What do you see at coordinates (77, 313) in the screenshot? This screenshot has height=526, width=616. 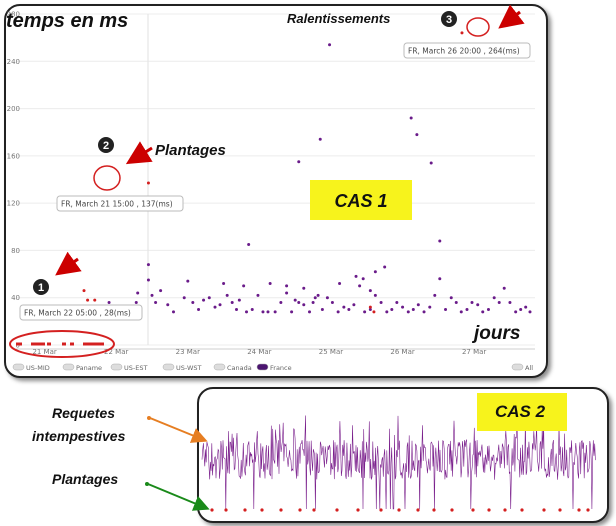 I see `tooltip-low-text: FR, March 22 05:00 , 28(ms)` at bounding box center [77, 313].